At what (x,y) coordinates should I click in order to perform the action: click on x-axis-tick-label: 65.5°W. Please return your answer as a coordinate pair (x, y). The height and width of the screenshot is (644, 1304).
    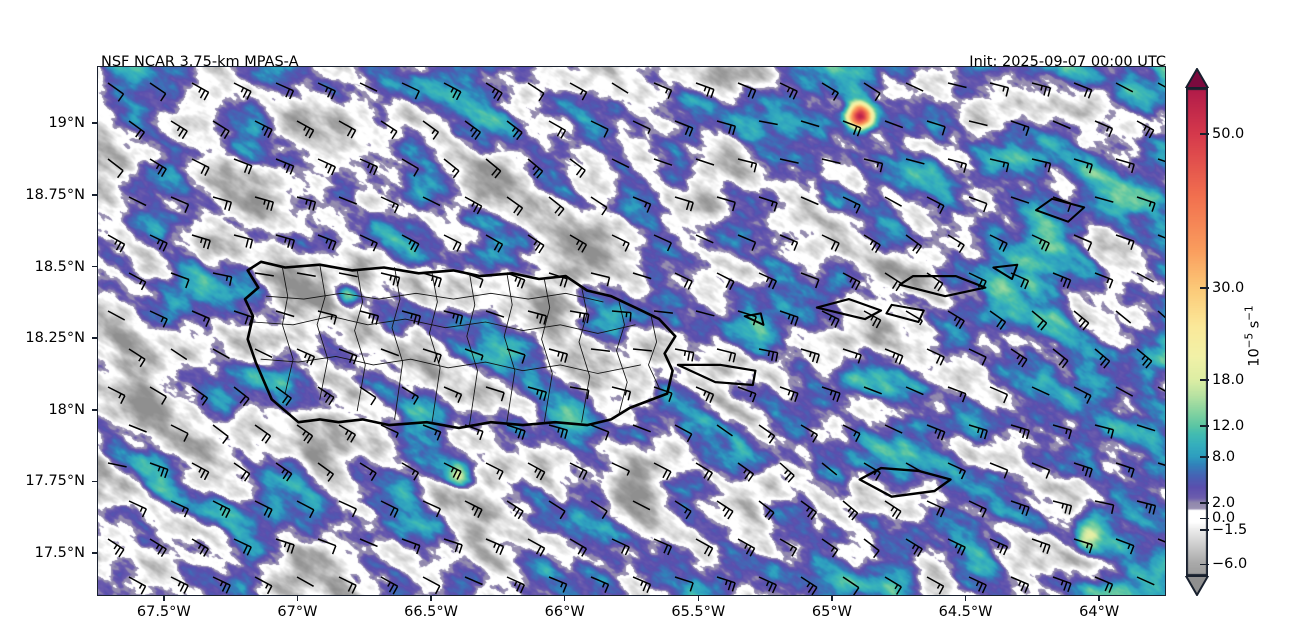
    Looking at the image, I should click on (698, 612).